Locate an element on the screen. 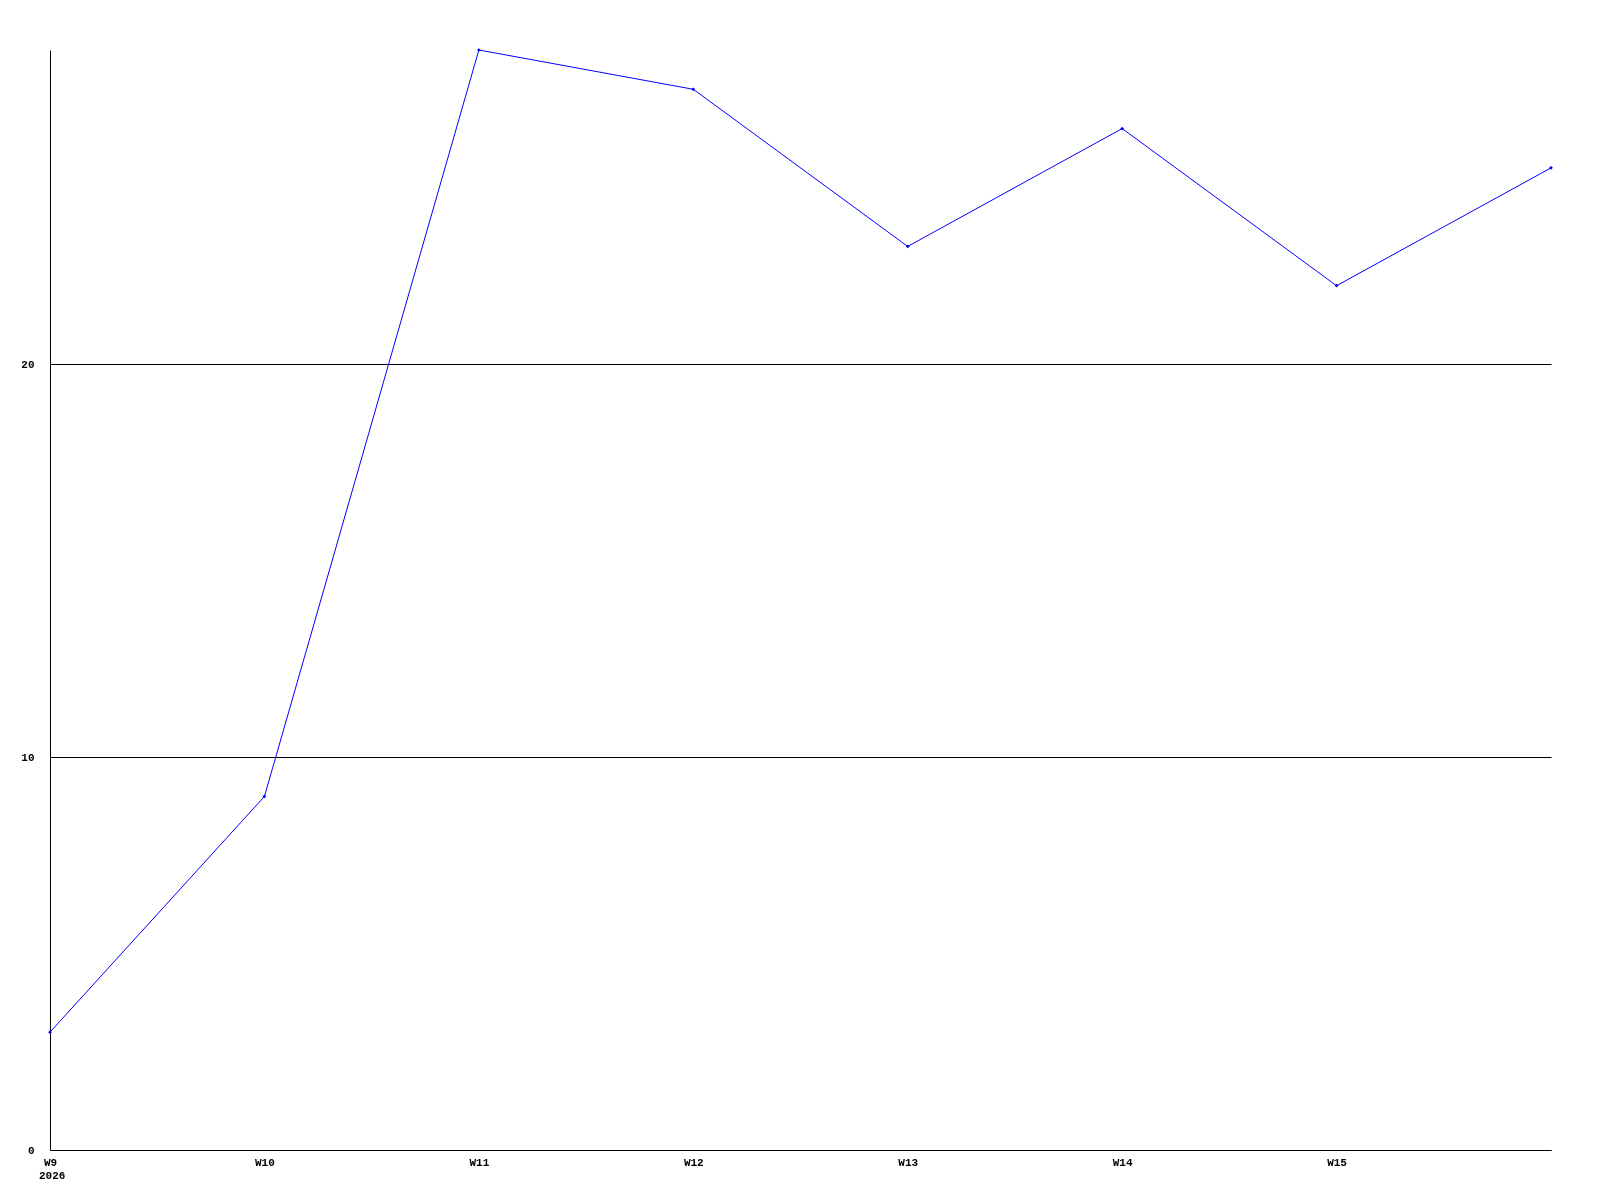 The width and height of the screenshot is (1600, 1200). y-tick-label: 20 is located at coordinates (28, 364).